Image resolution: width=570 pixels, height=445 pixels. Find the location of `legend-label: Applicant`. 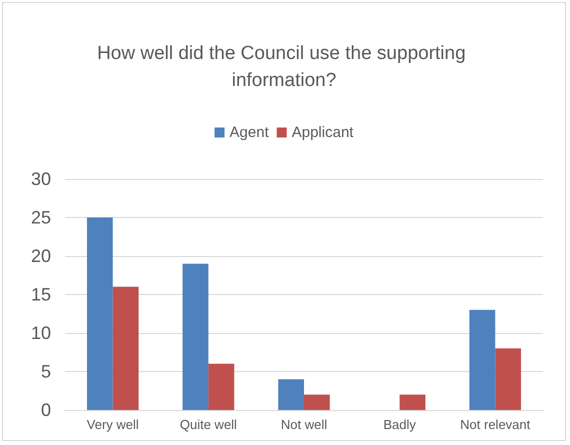

legend-label: Applicant is located at coordinates (323, 132).